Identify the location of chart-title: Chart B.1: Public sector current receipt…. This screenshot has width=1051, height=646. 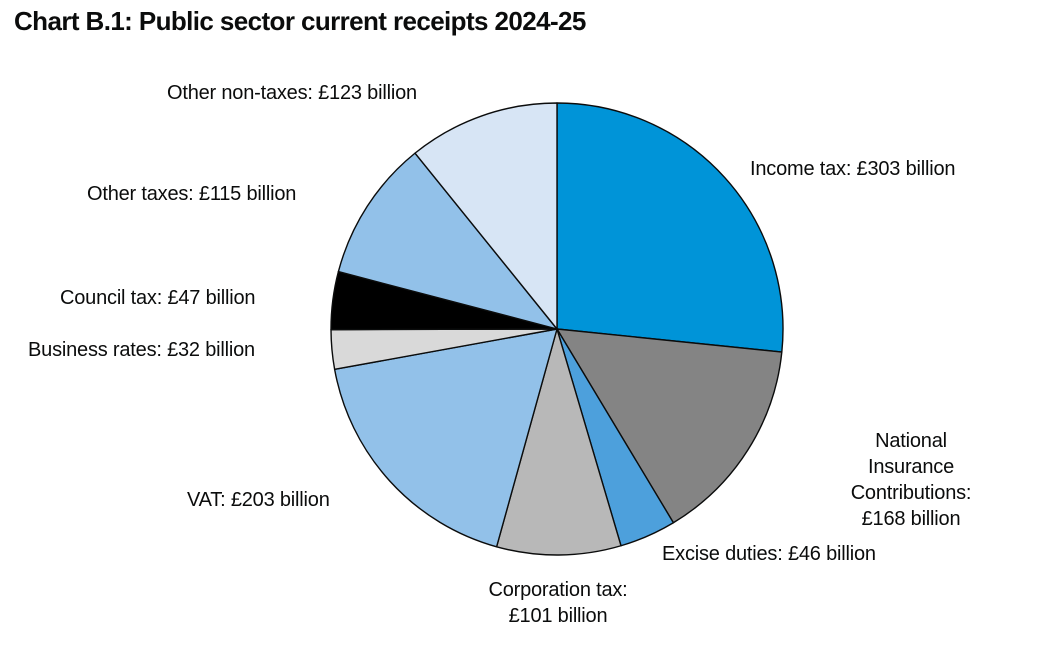
(300, 21).